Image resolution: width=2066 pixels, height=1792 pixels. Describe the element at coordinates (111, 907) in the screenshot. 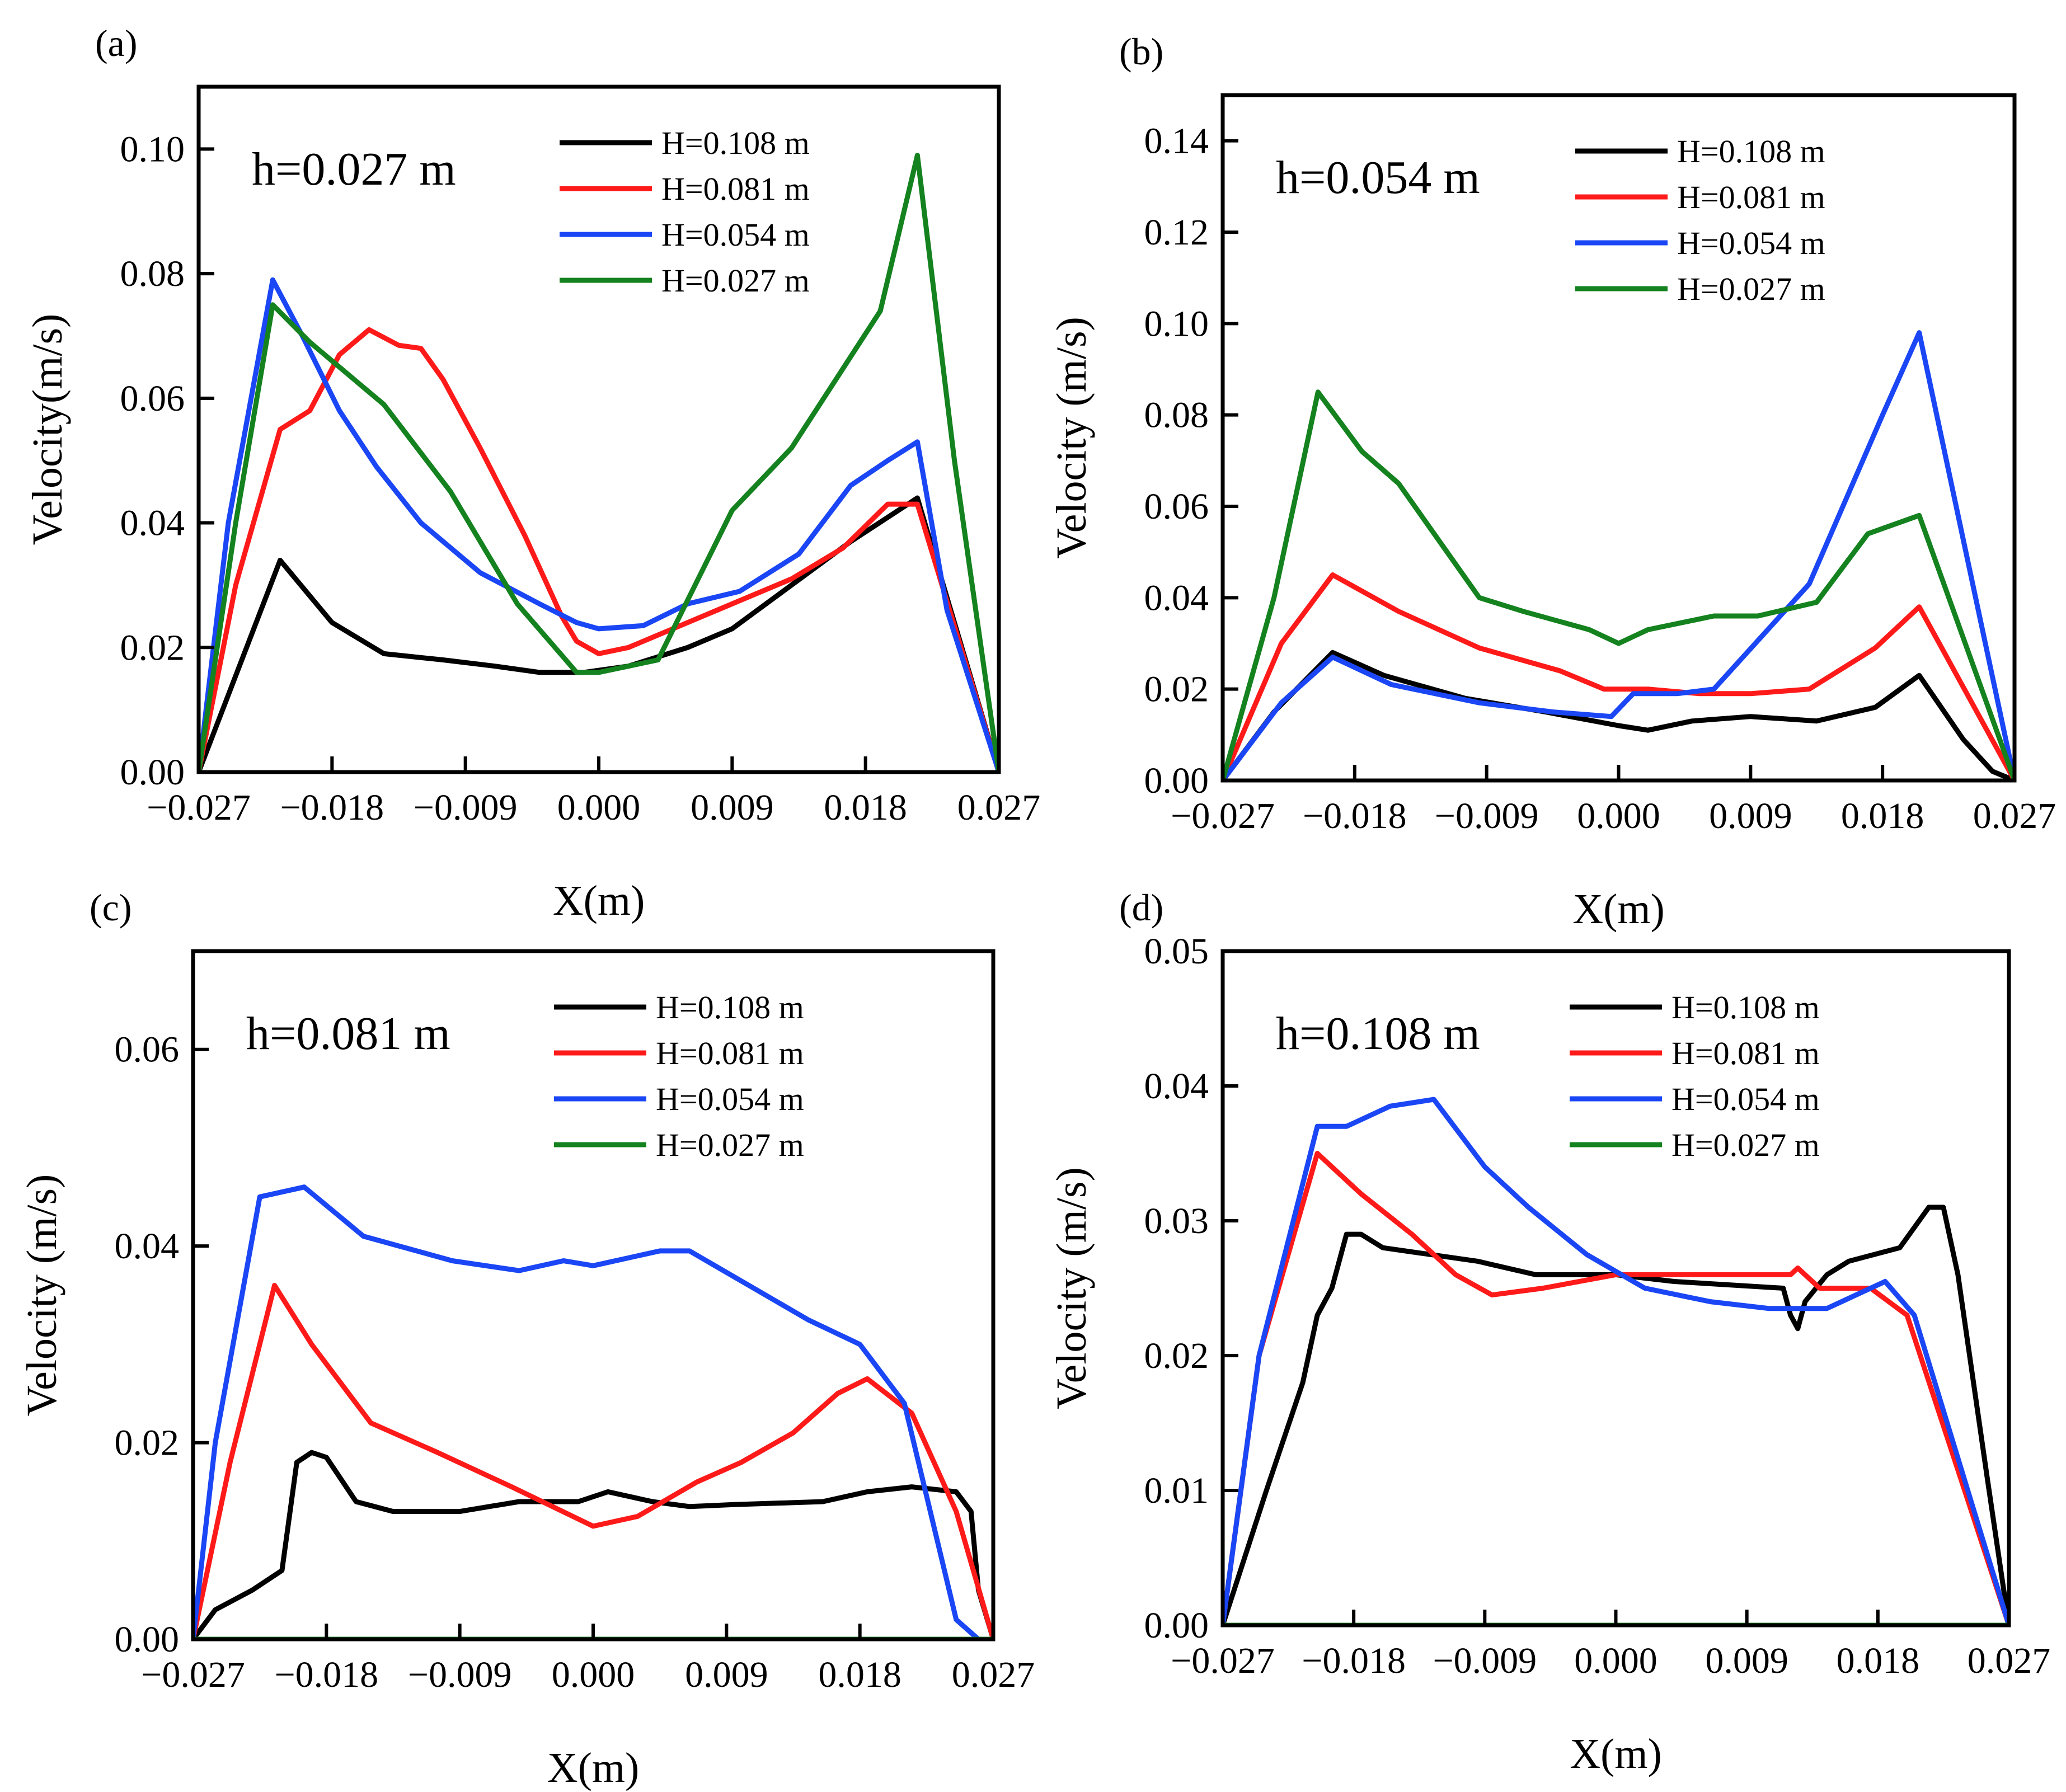

I see `panel-label: (c)` at that location.